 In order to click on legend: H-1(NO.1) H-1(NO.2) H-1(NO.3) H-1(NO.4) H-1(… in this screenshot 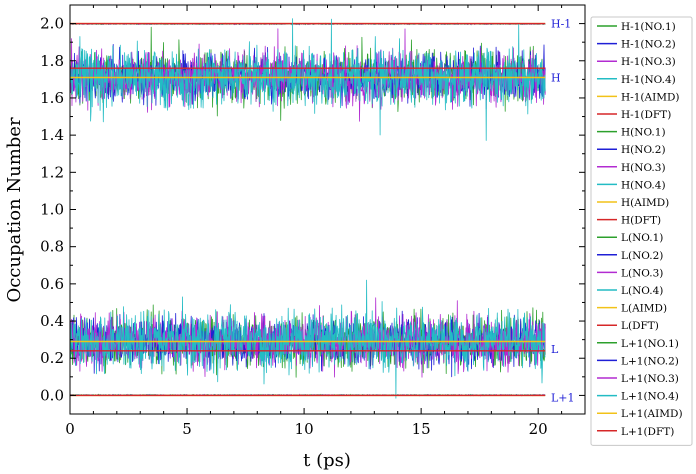, I will do `click(641, 231)`.